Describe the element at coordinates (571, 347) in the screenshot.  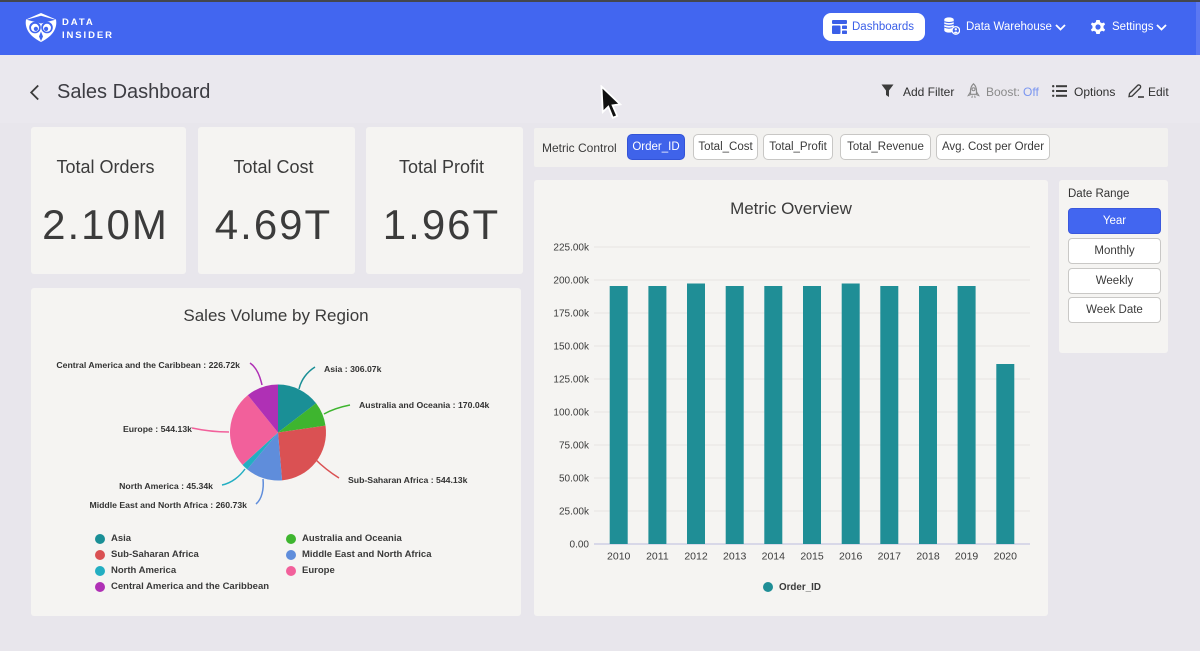
I see `svg-text: 150.00k` at that location.